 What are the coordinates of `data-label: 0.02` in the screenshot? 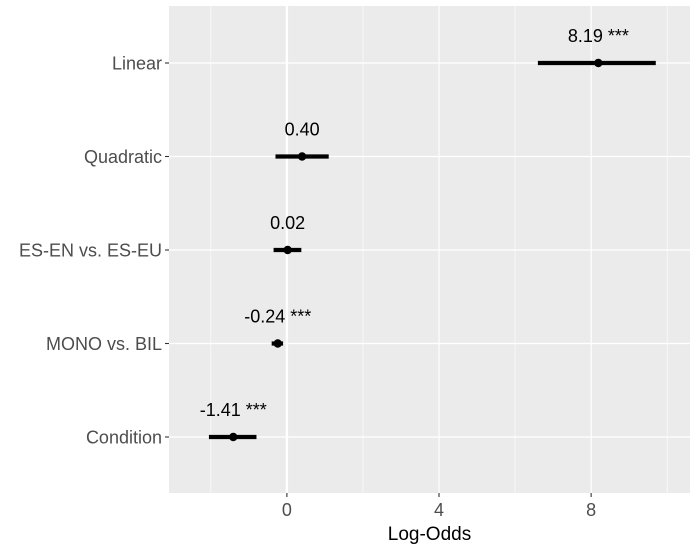 It's located at (287, 223).